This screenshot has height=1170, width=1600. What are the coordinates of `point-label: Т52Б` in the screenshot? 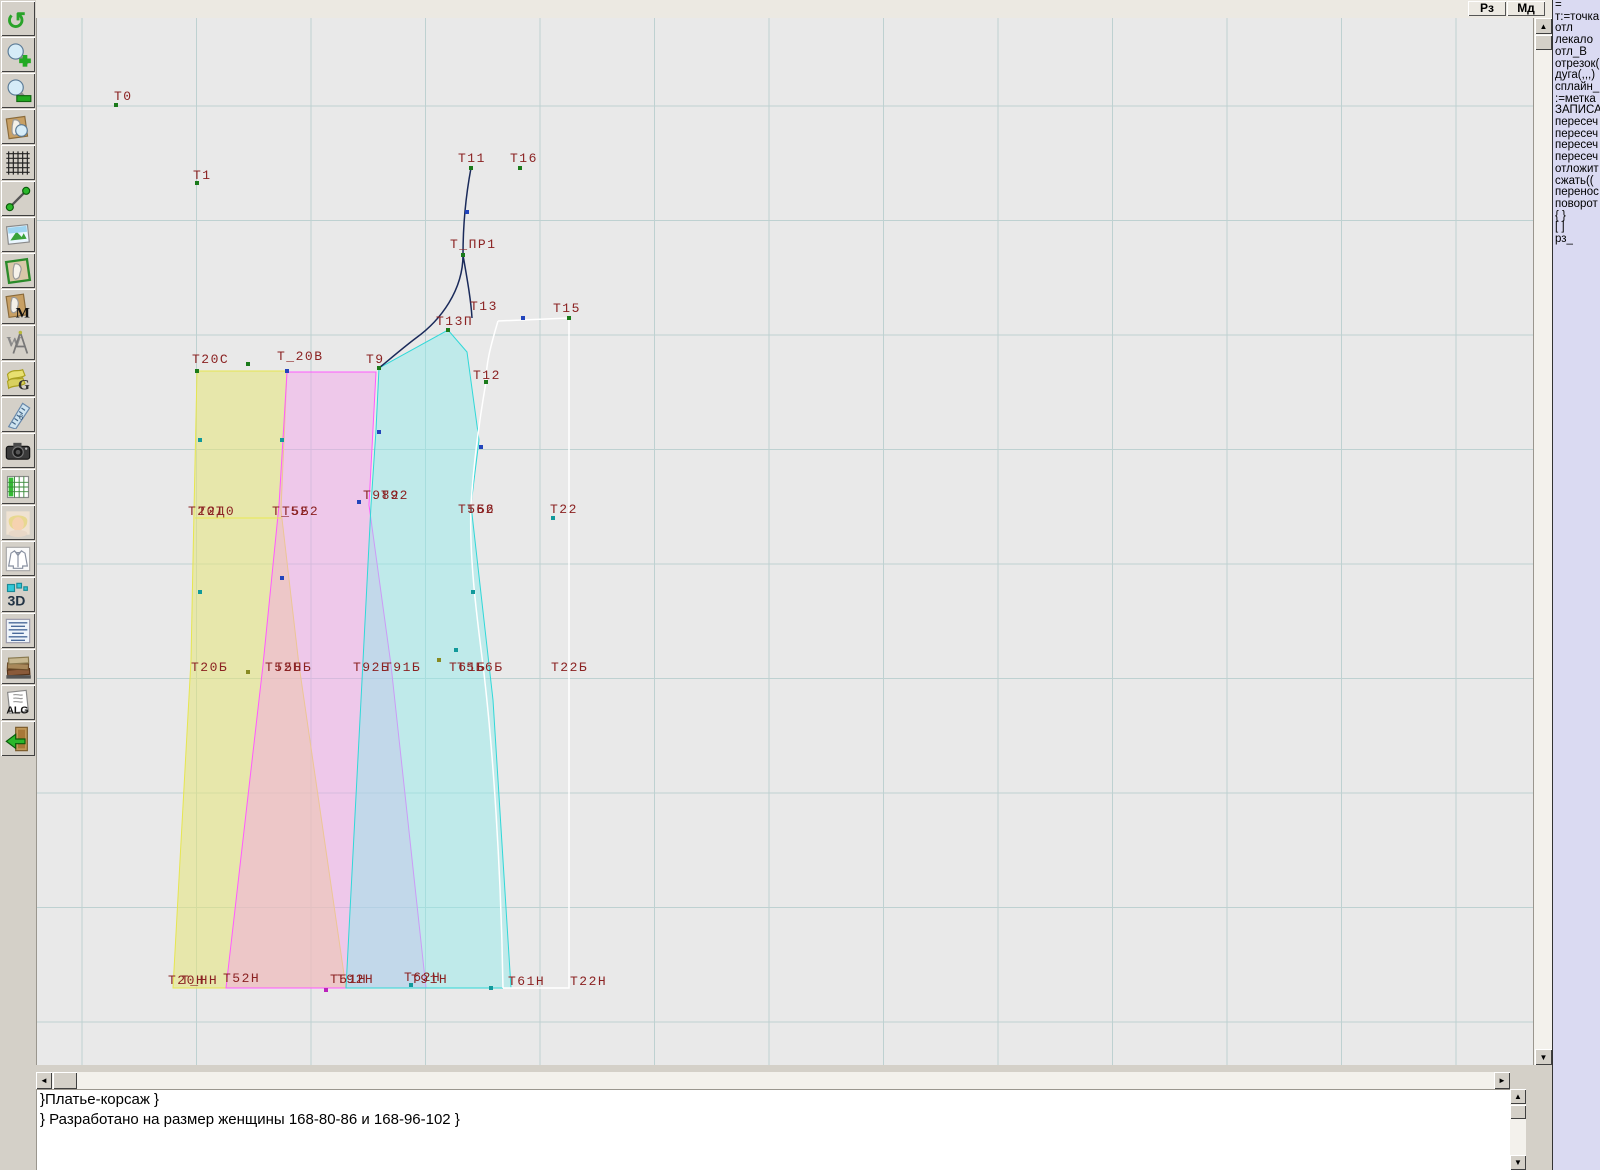 It's located at (284, 667).